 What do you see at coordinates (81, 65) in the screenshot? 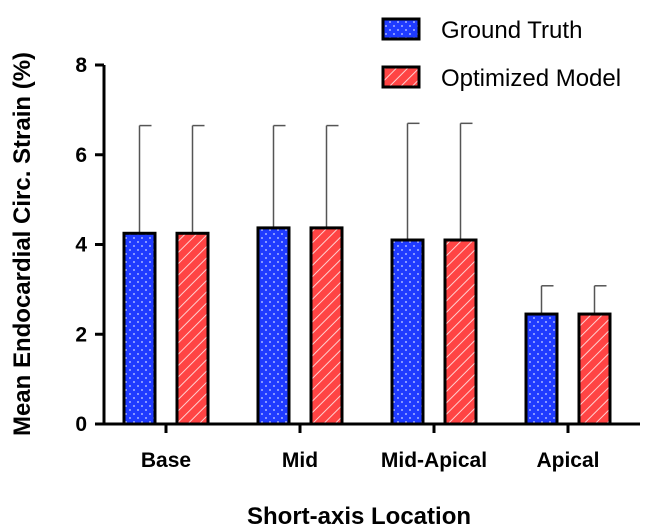
I see `y-tick-label: 8` at bounding box center [81, 65].